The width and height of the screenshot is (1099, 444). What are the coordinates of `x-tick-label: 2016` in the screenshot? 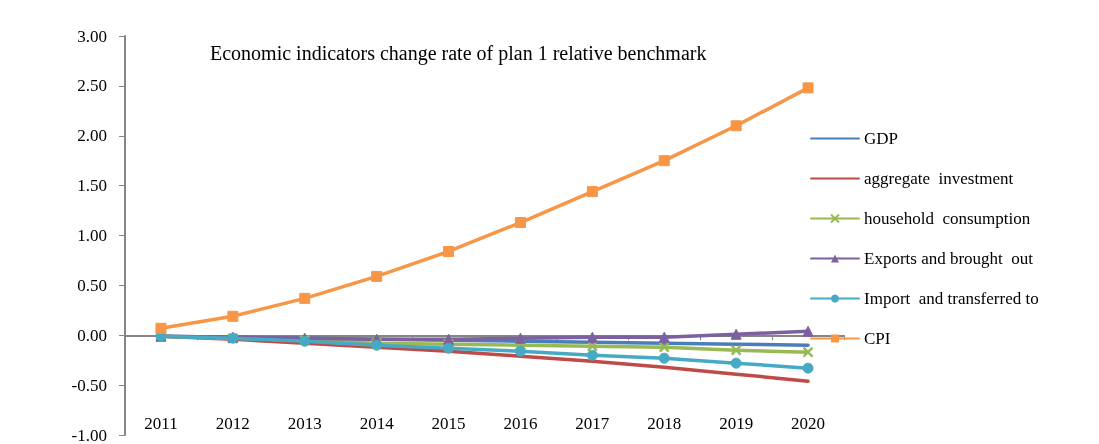 It's located at (520, 423).